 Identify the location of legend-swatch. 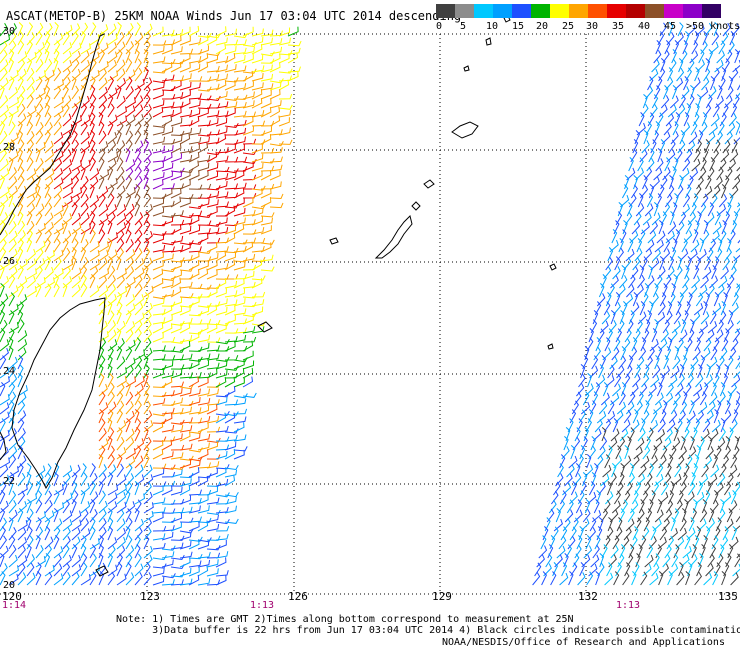
(521, 11).